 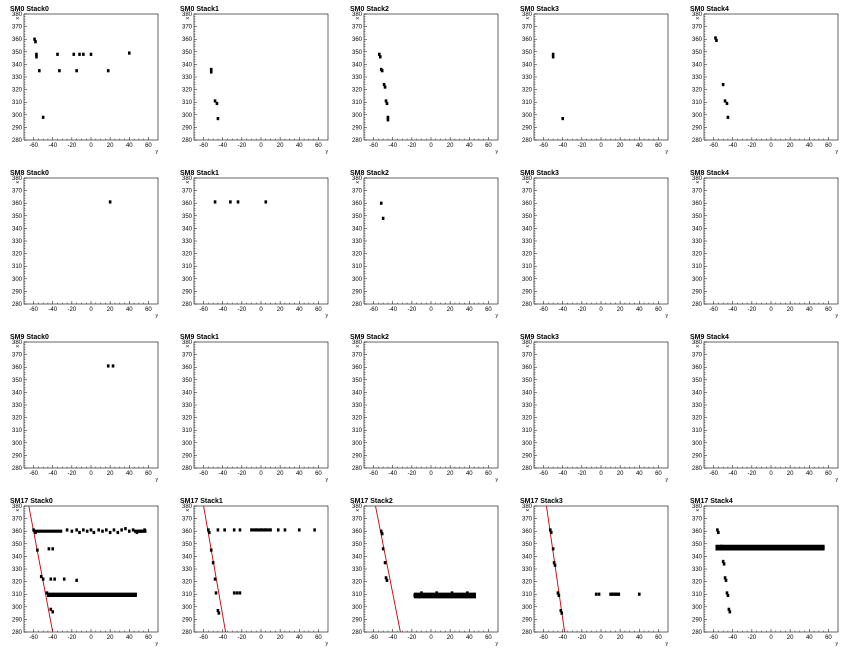 I want to click on fit-line, so click(x=41, y=569).